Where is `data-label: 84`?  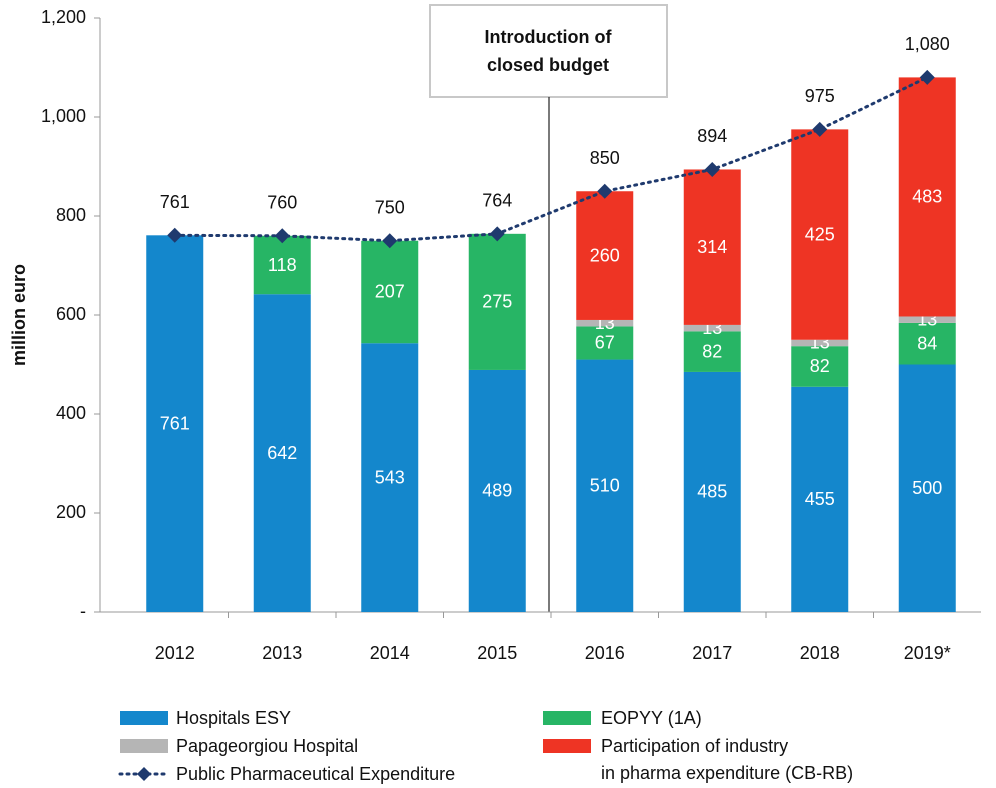 data-label: 84 is located at coordinates (927, 343).